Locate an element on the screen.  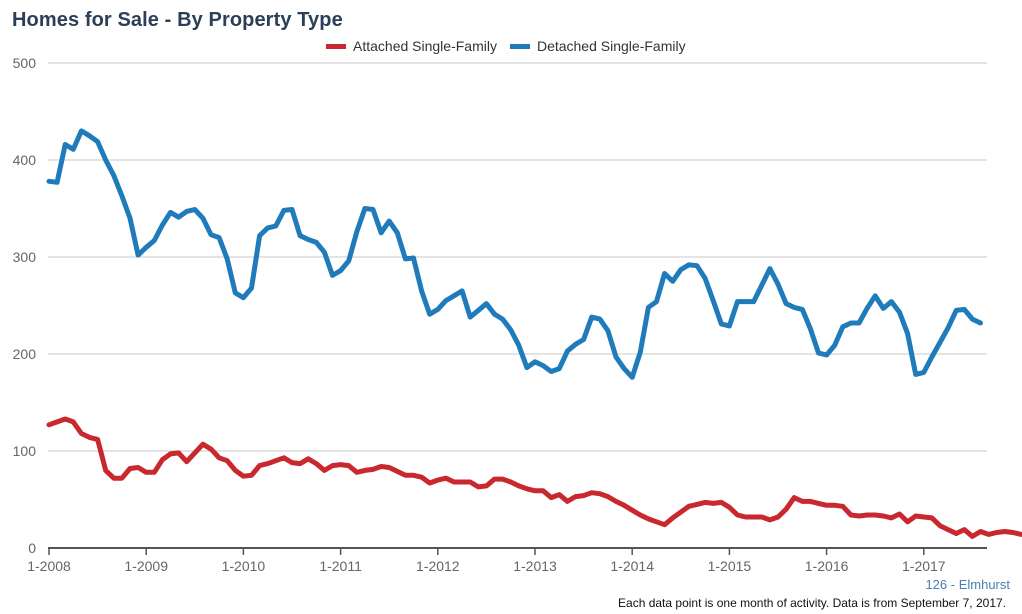
legend-swatch-attached is located at coordinates (336, 46).